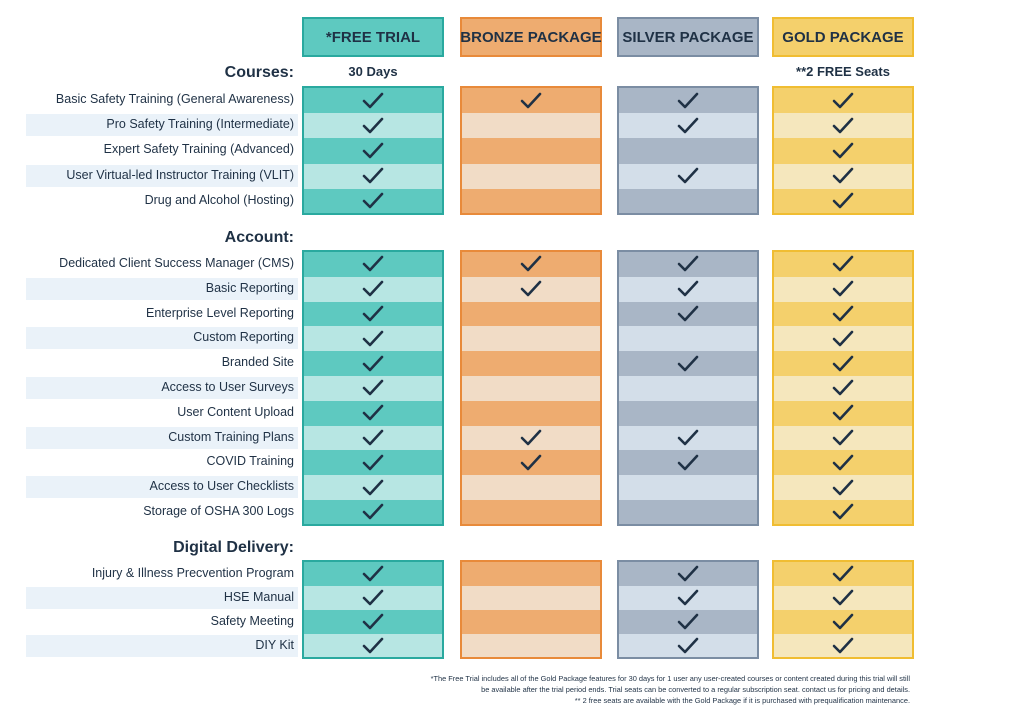 This screenshot has height=724, width=1024. What do you see at coordinates (843, 37) in the screenshot?
I see `package-header-3: GOLD PACKAGE` at bounding box center [843, 37].